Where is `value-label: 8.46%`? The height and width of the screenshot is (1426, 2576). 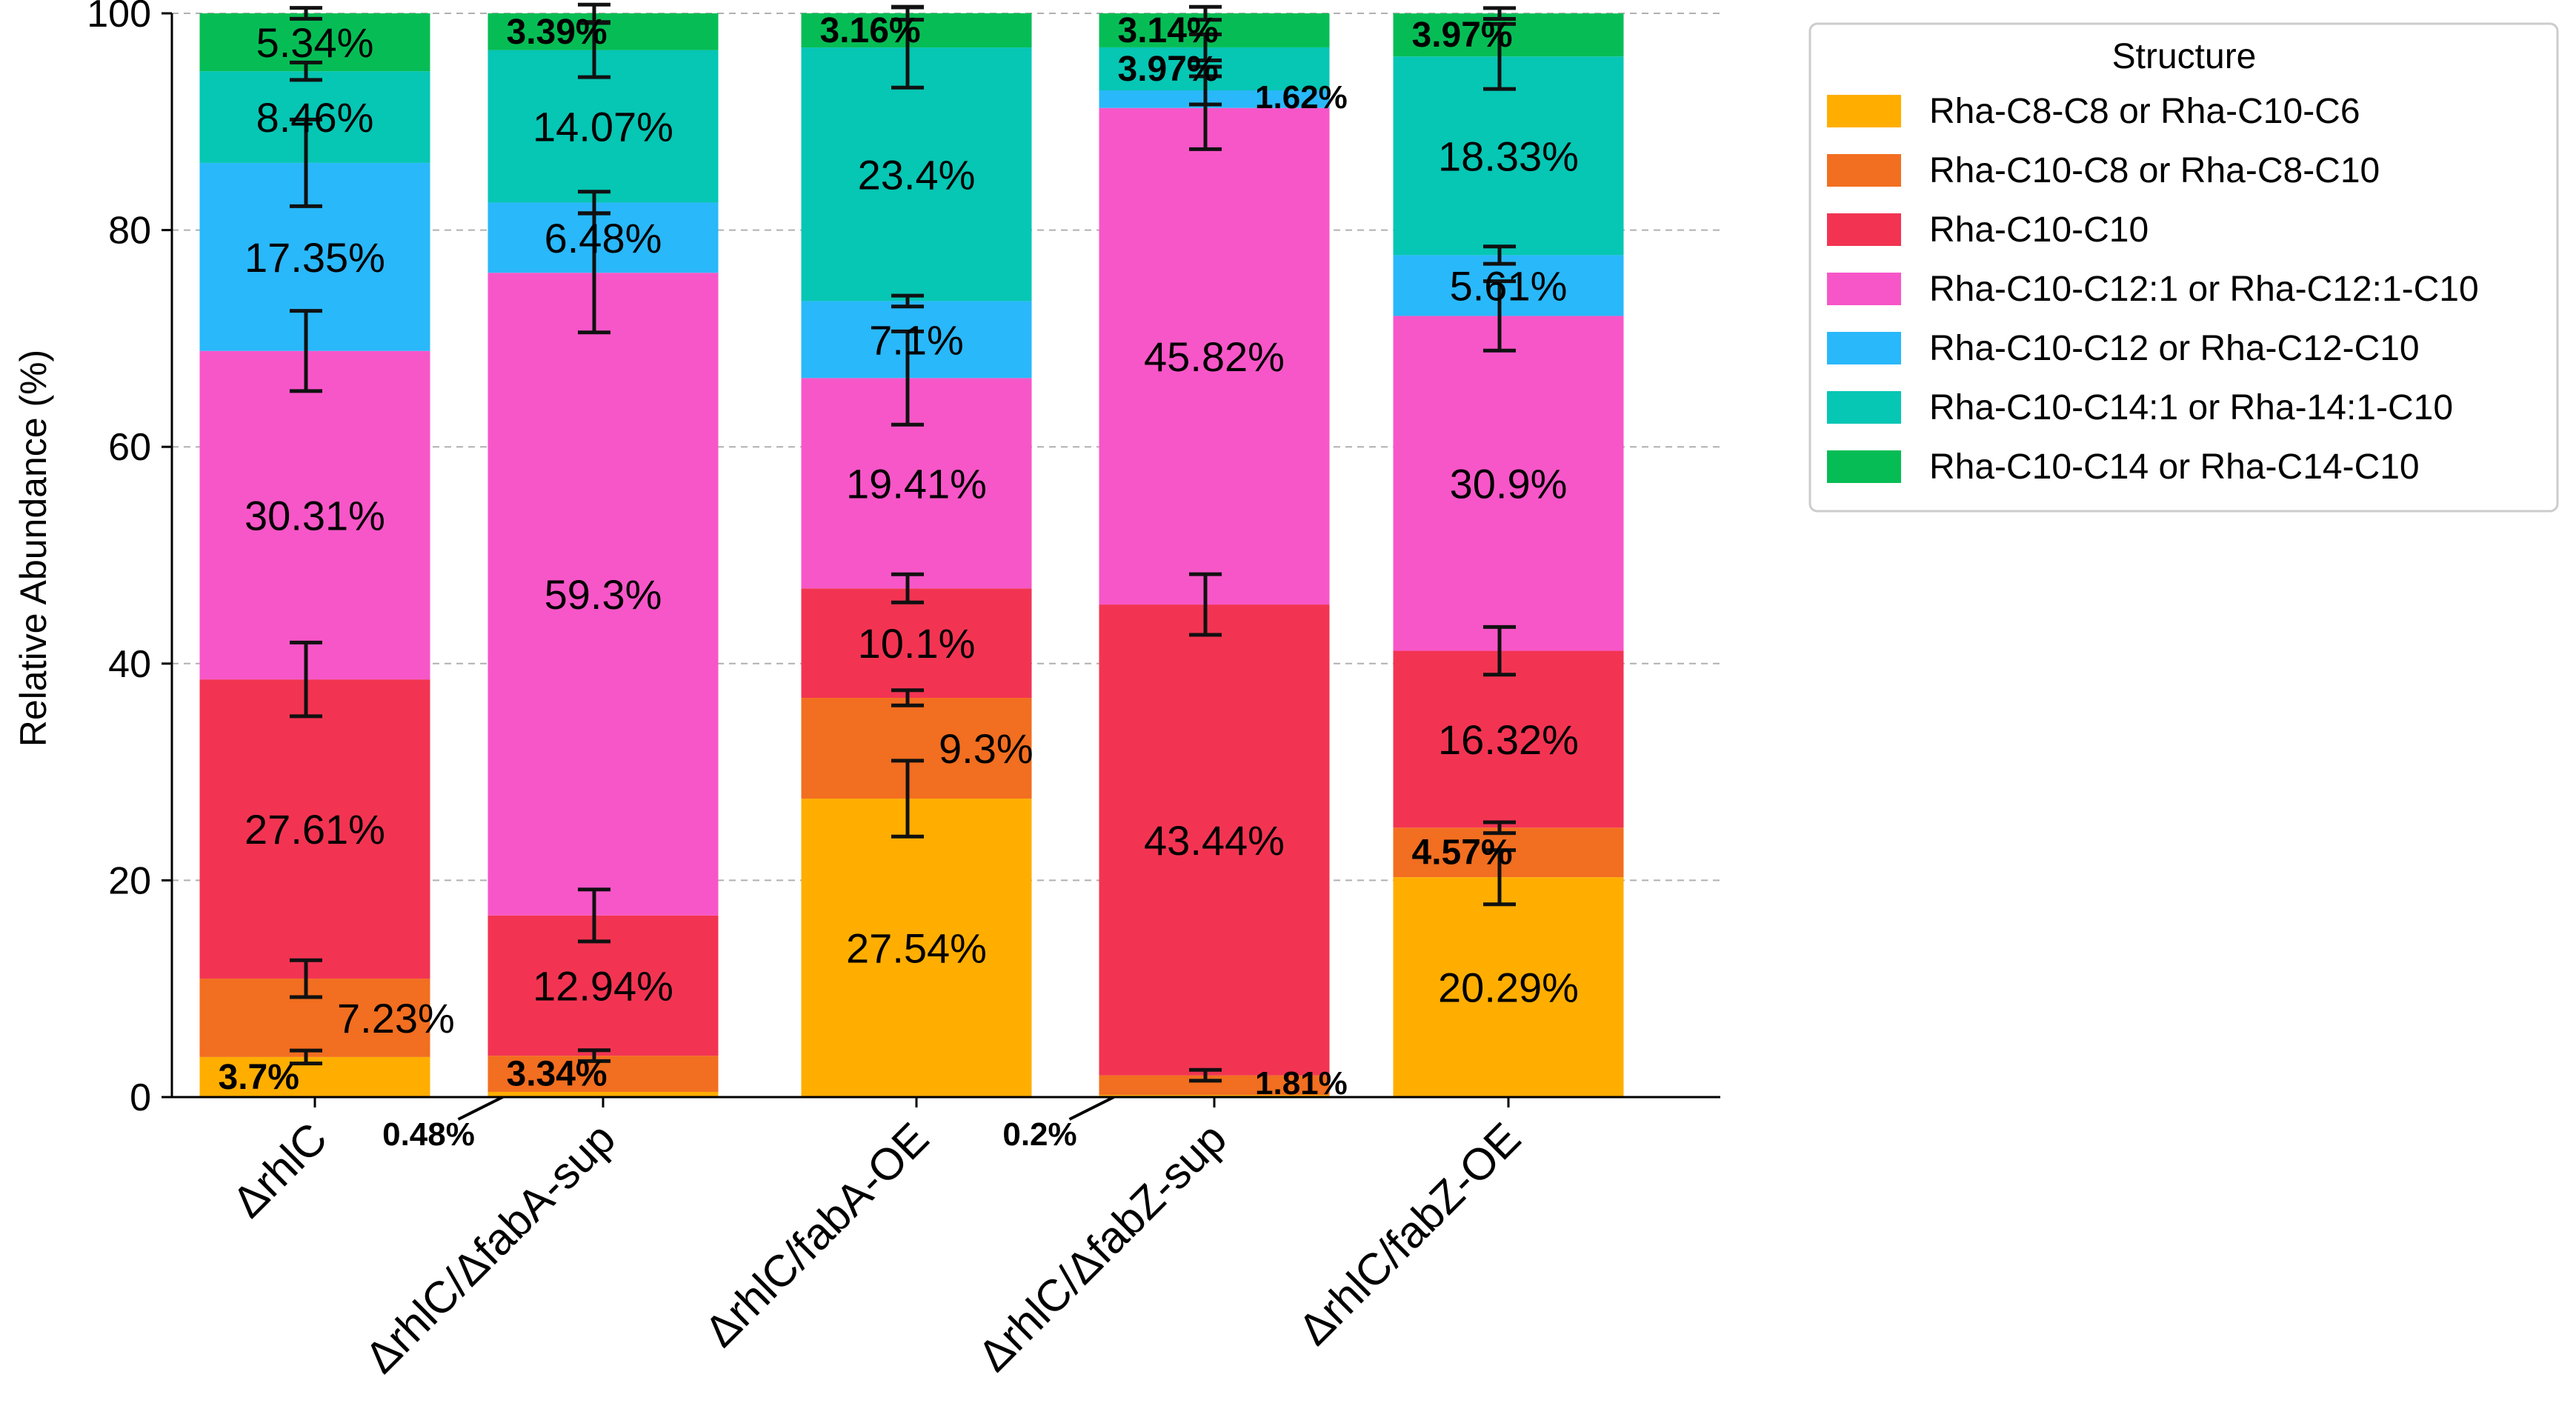
value-label: 8.46% is located at coordinates (315, 117).